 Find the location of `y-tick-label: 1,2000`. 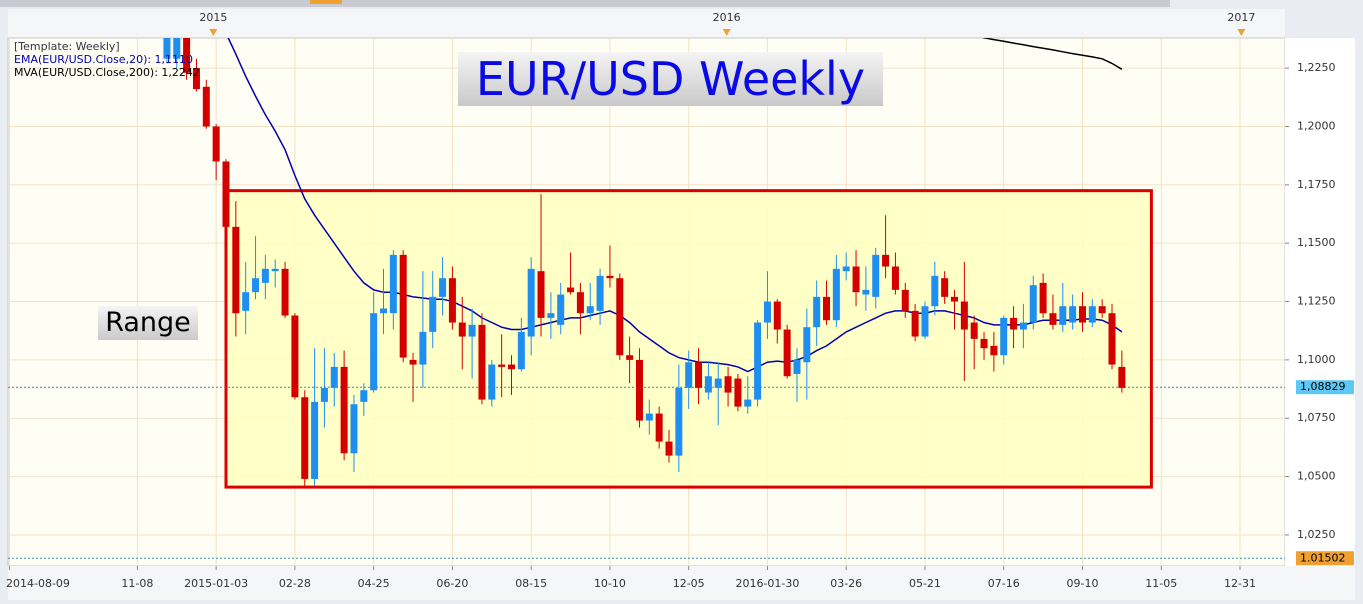

y-tick-label: 1,2000 is located at coordinates (1316, 125).